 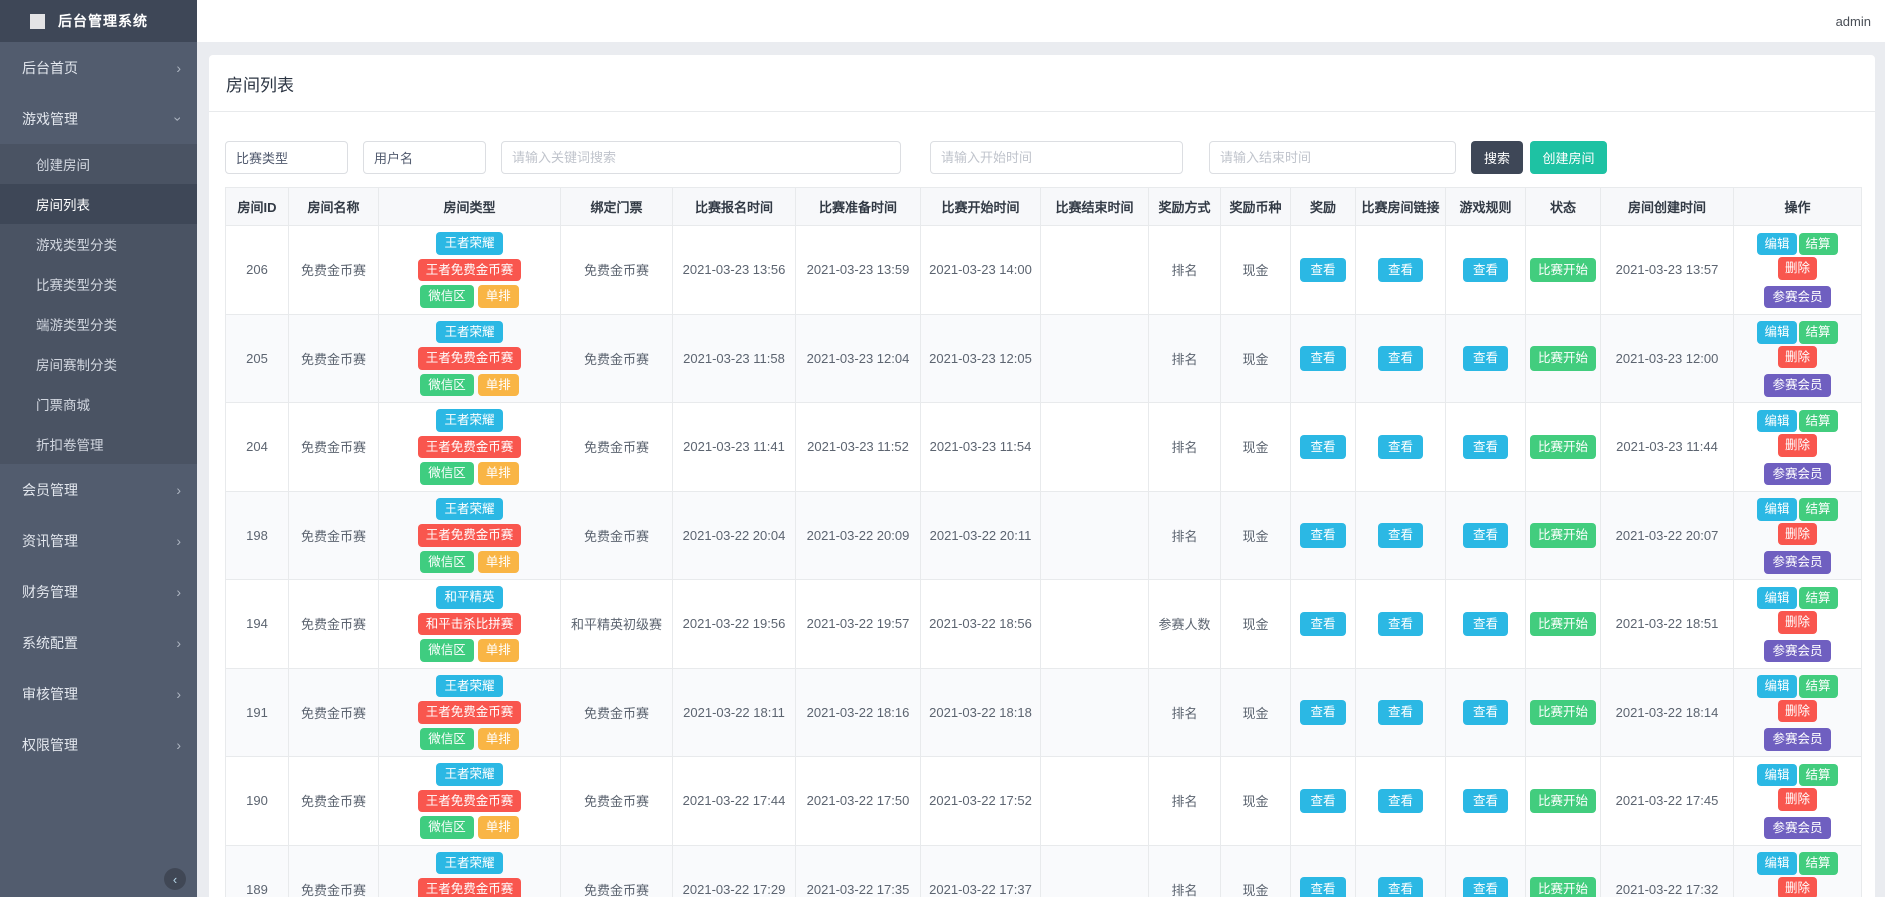 What do you see at coordinates (98, 404) in the screenshot?
I see `sidebar-subitem: 门票商城` at bounding box center [98, 404].